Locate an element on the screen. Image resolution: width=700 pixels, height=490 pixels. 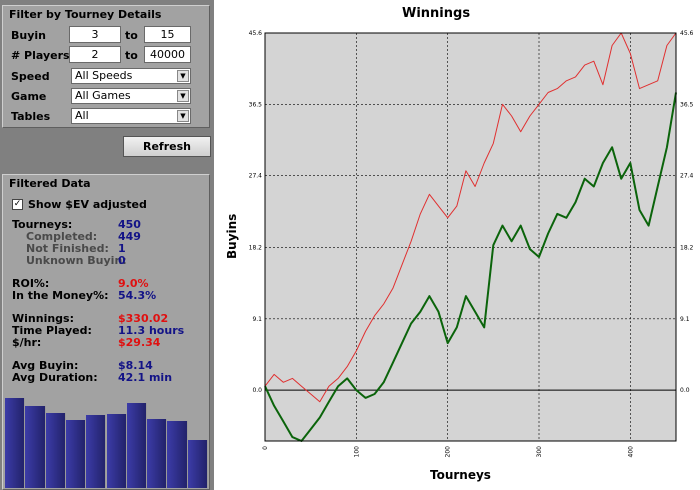
speed-select-value: All Speeds is located at coordinates (104, 75).